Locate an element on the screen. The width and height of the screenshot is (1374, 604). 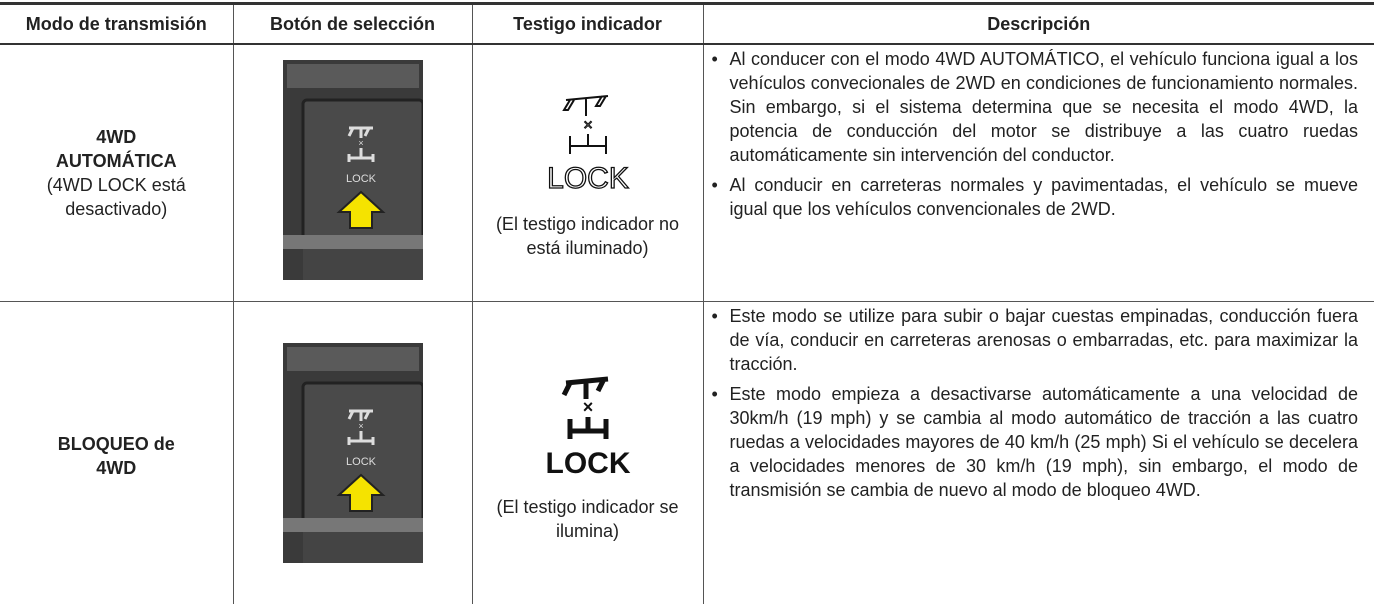
indicator-cell: × LOCK (El testigo indicador se ilumina) is located at coordinates (587, 452).